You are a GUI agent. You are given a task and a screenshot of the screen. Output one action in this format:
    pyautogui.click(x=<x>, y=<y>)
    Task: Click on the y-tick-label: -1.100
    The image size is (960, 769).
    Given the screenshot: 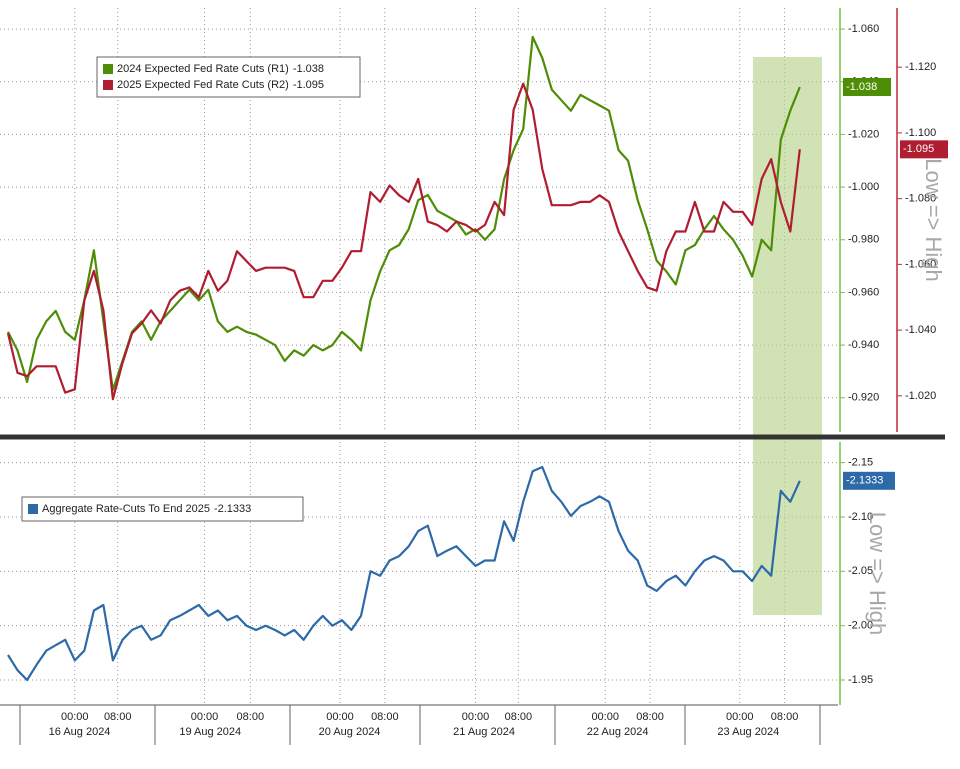 What is the action you would take?
    pyautogui.click(x=920, y=133)
    